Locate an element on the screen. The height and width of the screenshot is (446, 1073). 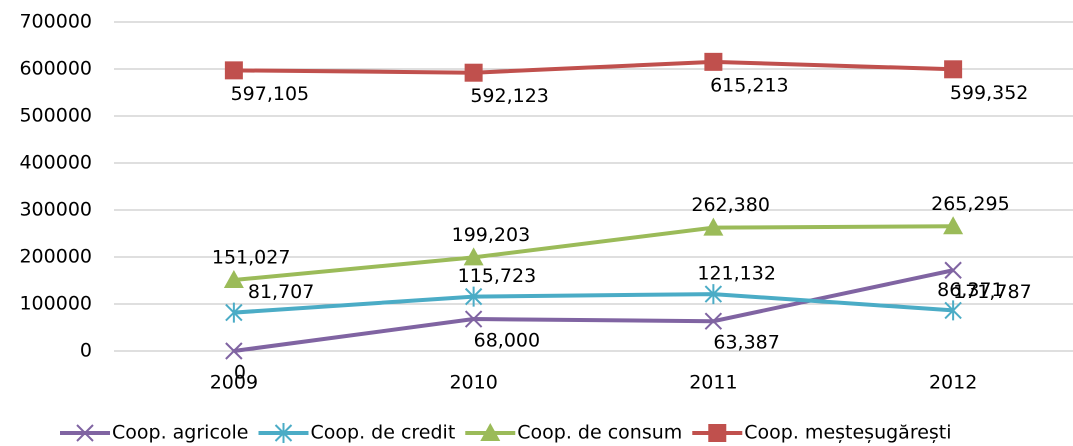
data-label: 121,132 is located at coordinates (736, 274).